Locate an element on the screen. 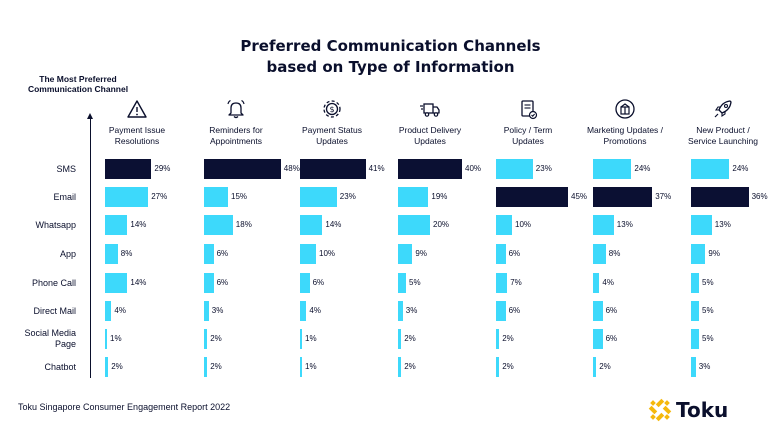 This screenshot has width=781, height=439. data-label: 23% is located at coordinates (543, 168).